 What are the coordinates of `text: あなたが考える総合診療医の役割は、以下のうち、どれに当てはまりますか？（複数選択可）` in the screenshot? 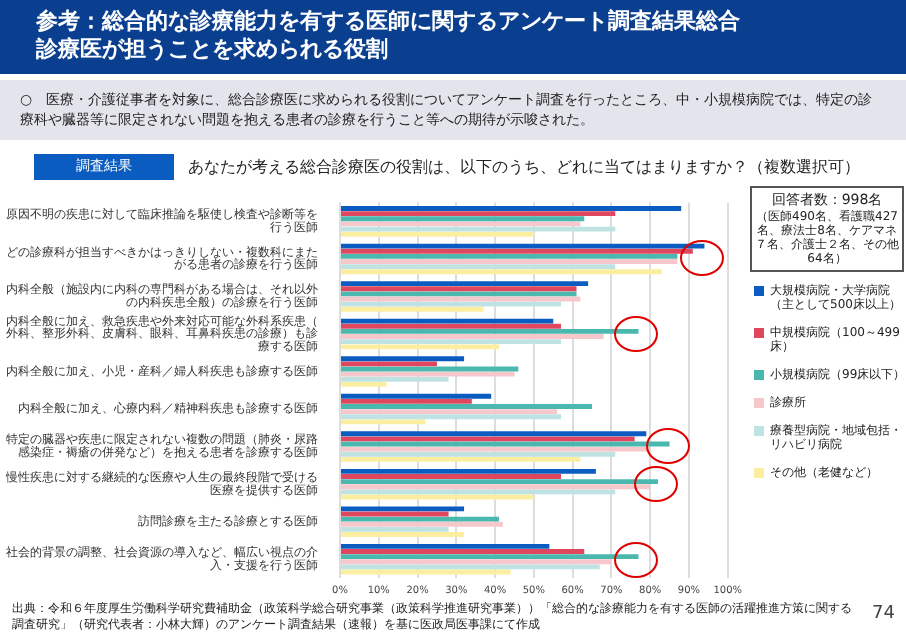 It's located at (524, 168).